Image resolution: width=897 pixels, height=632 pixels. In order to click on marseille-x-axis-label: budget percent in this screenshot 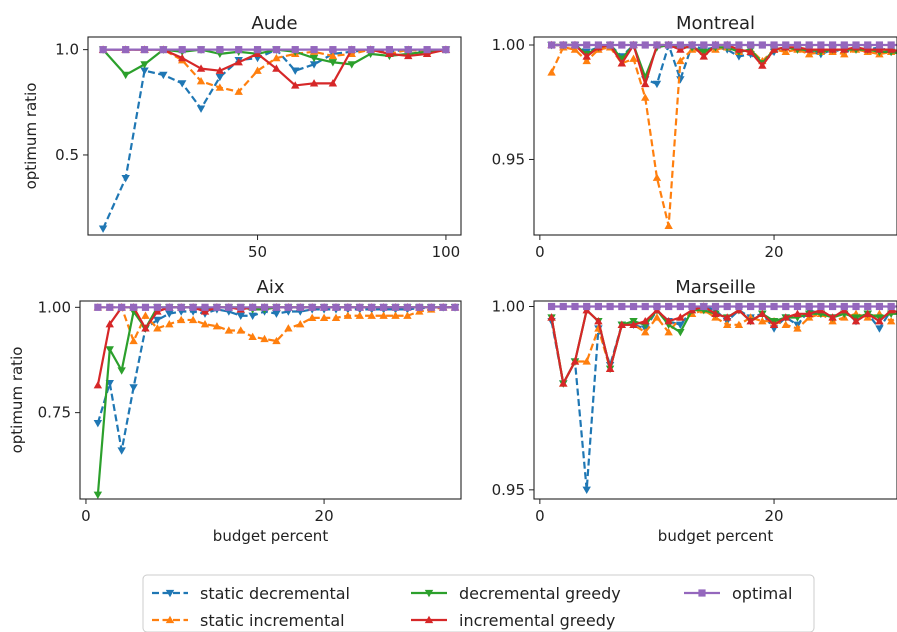, I will do `click(716, 536)`.